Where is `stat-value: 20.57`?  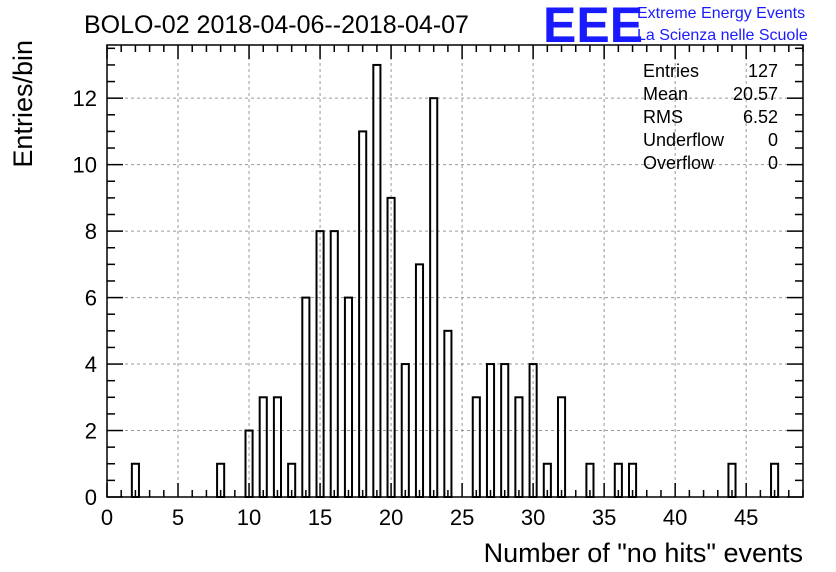 stat-value: 20.57 is located at coordinates (755, 94).